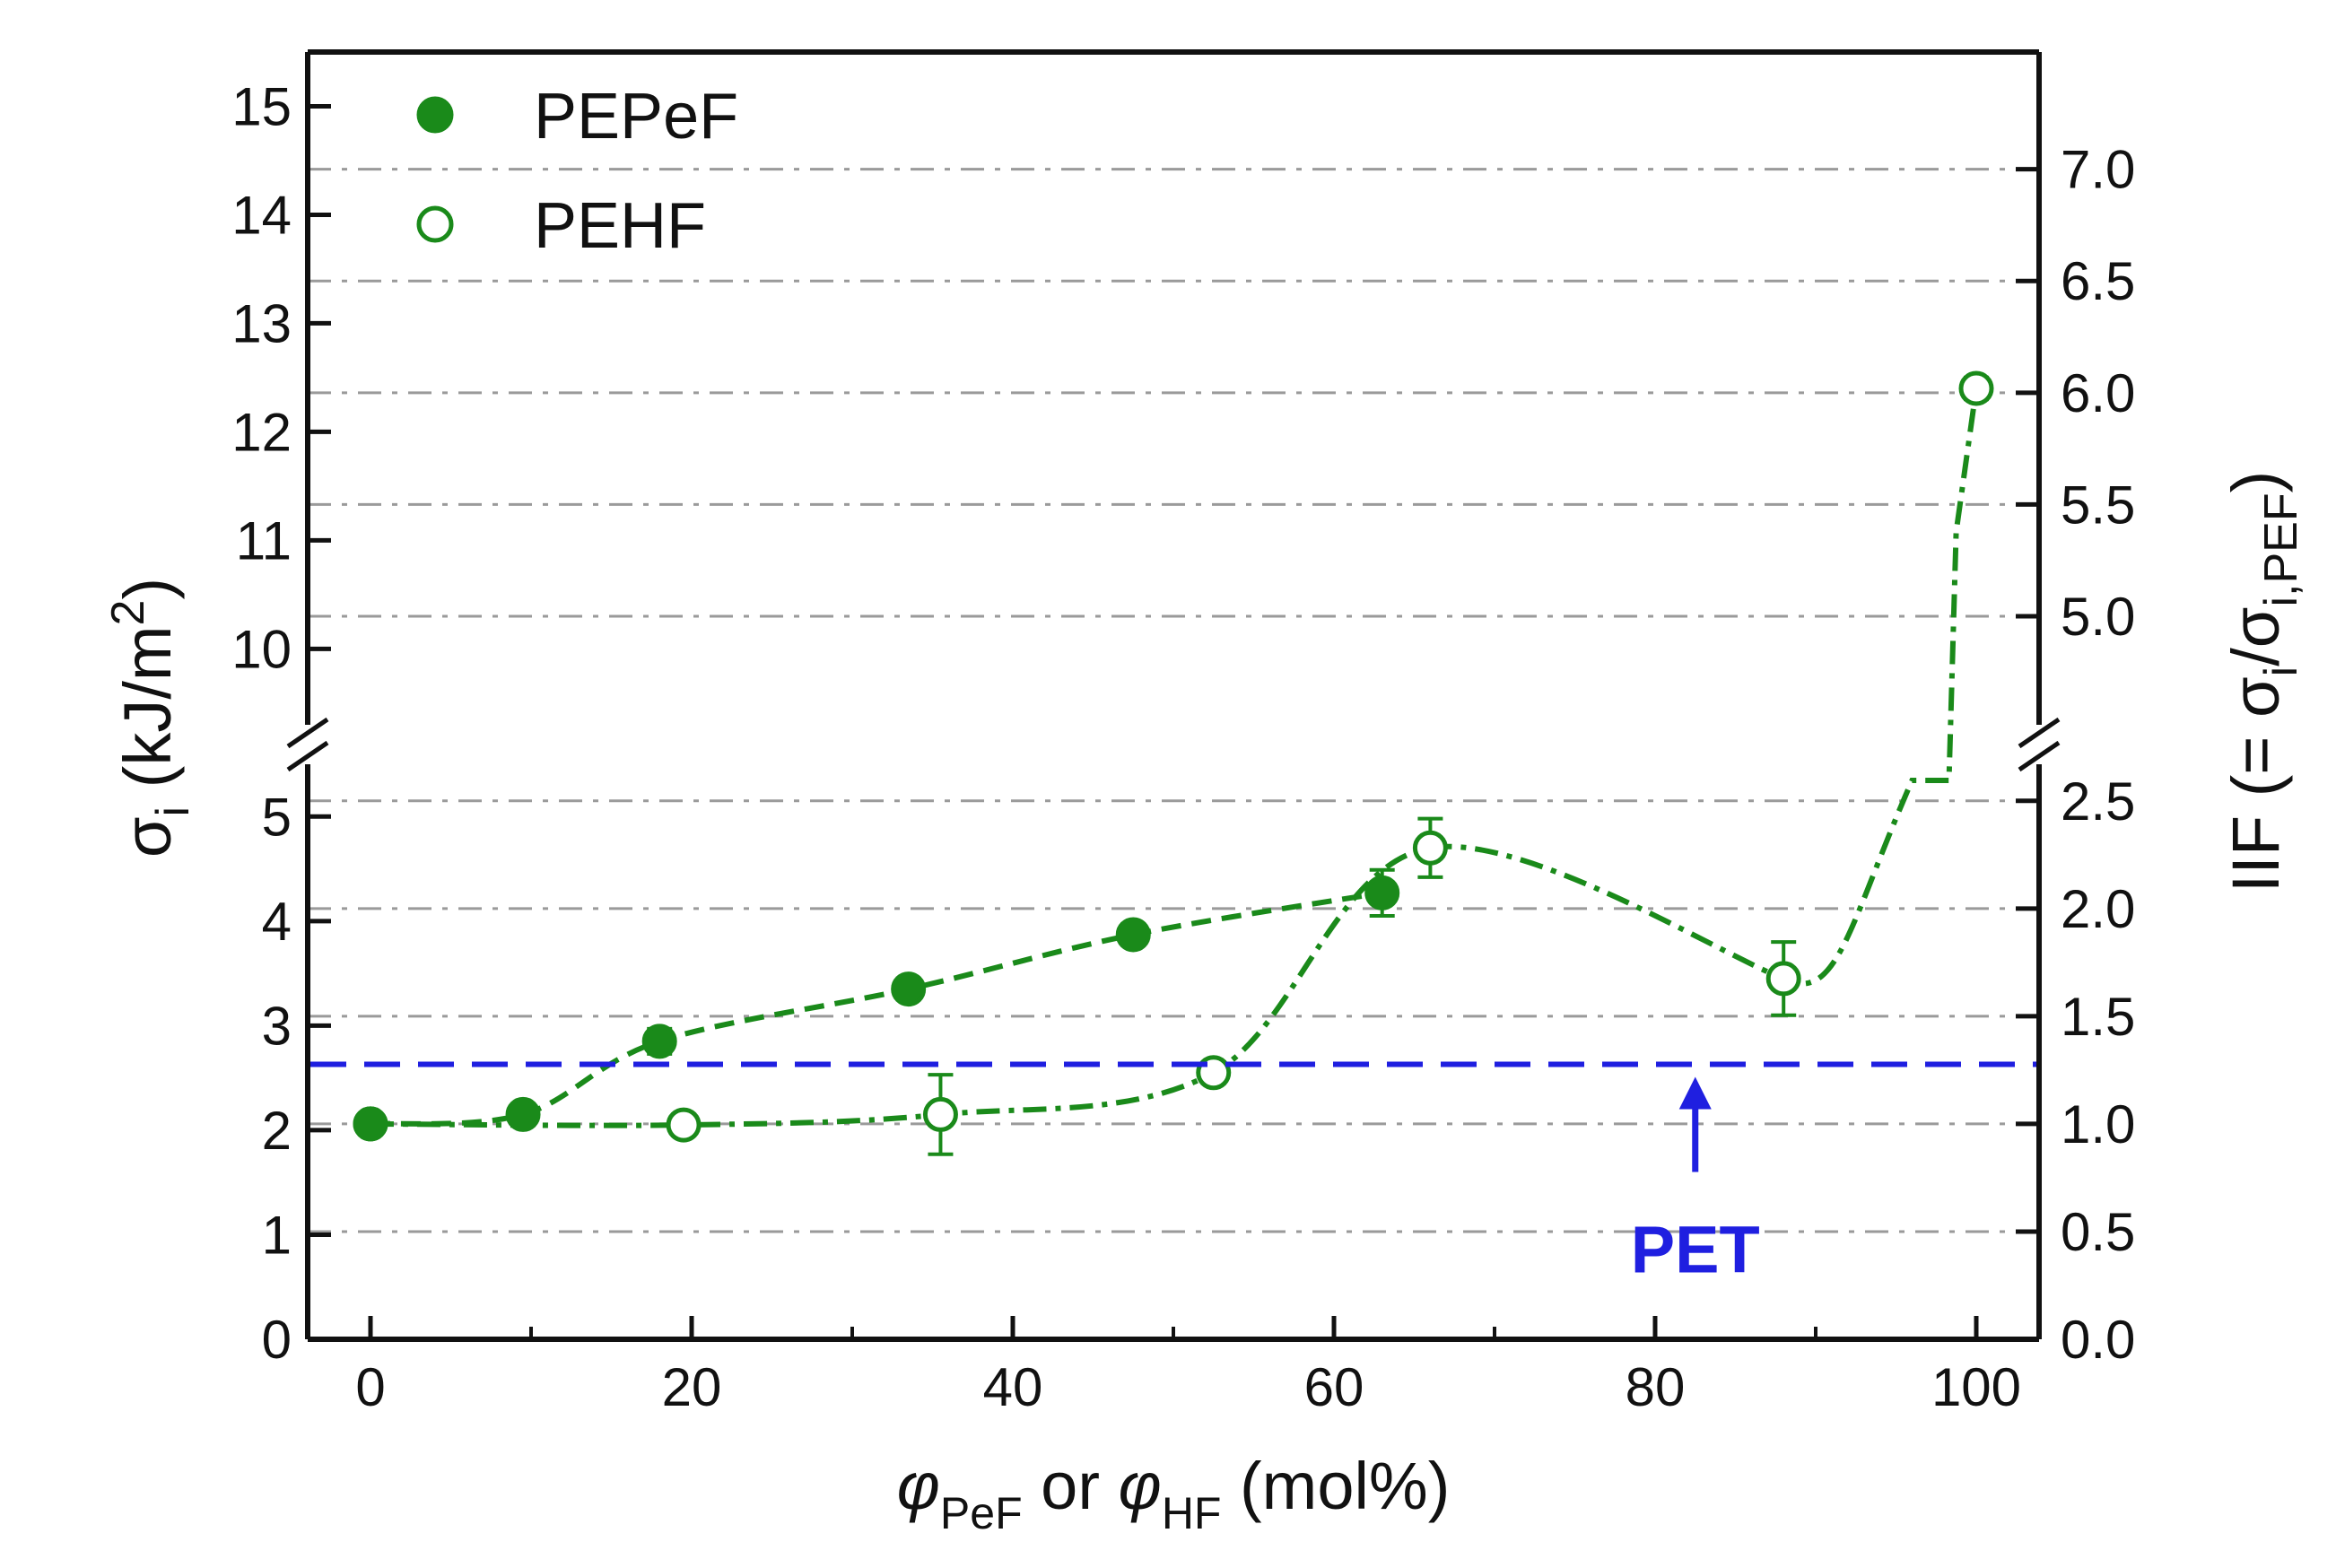  Describe the element at coordinates (2098, 281) in the screenshot. I see `y-right-tick-label: 6.5` at that location.